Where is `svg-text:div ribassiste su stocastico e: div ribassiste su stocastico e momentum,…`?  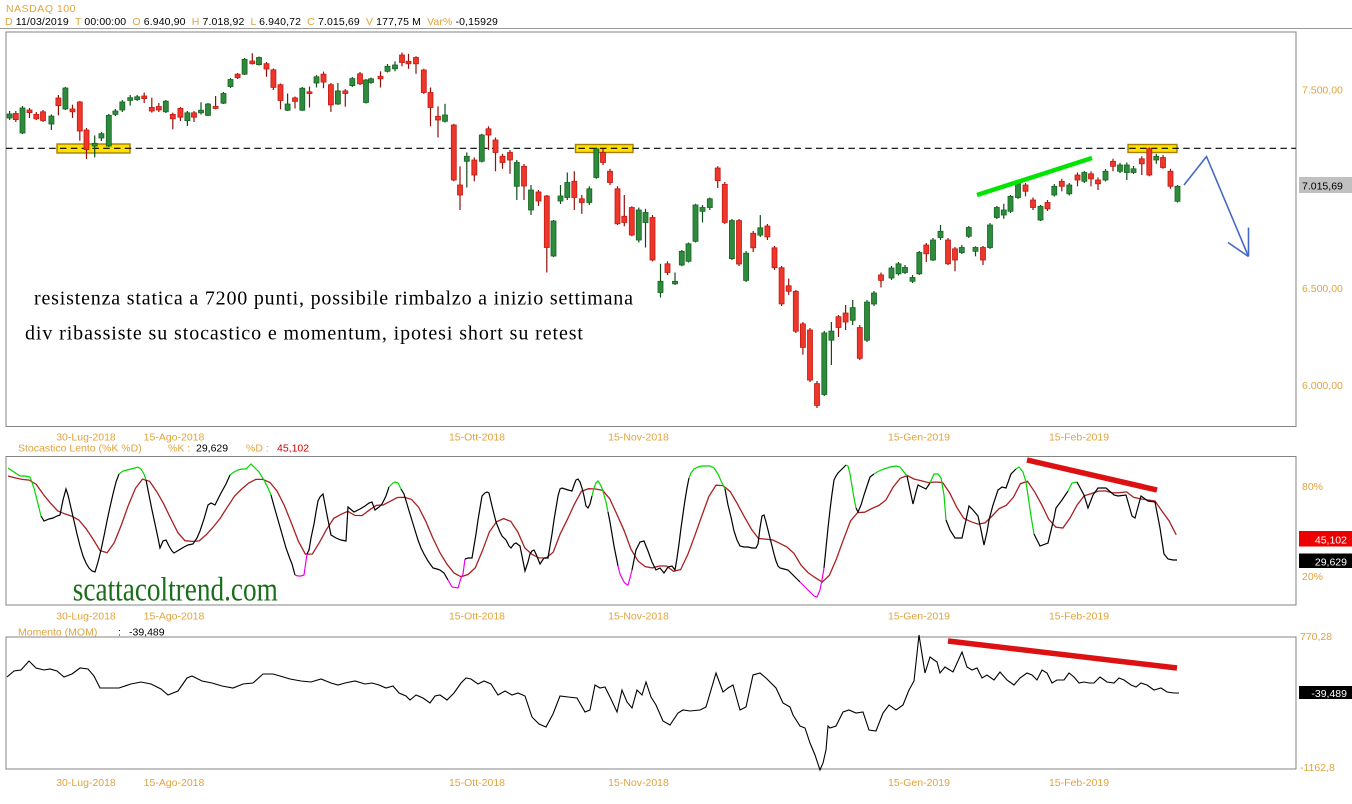
svg-text:div ribassiste su stocastico e: div ribassiste su stocastico e momentum,… is located at coordinates (304, 334).